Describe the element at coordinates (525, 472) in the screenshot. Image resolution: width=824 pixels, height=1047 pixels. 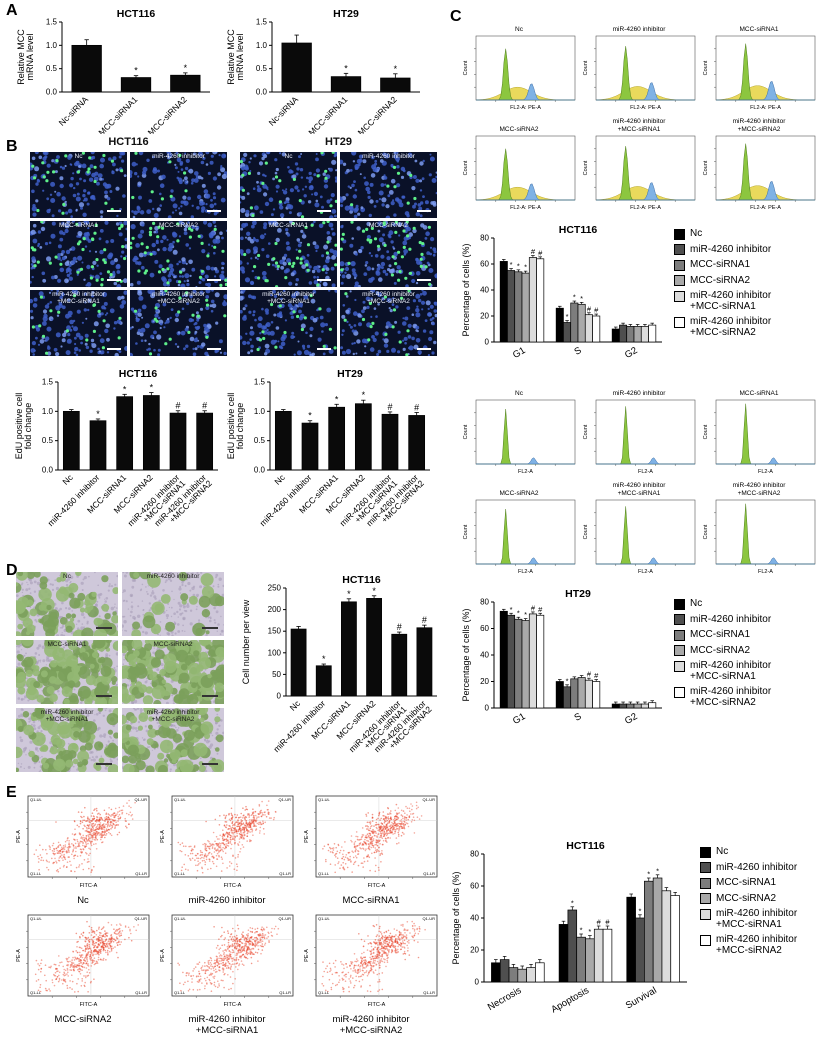
I see `svg-text: FL2-A` at that location.